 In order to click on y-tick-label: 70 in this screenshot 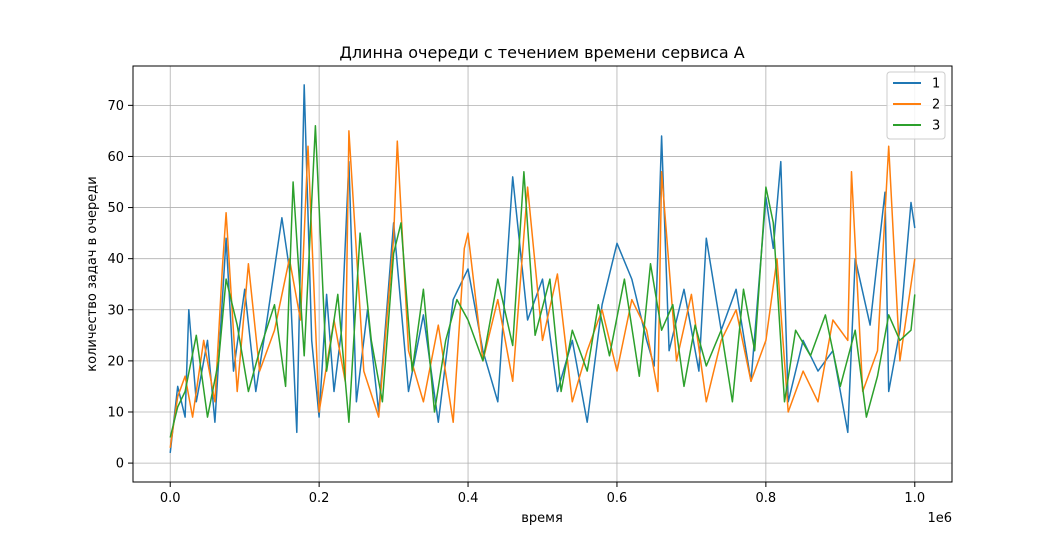, I will do `click(115, 106)`.